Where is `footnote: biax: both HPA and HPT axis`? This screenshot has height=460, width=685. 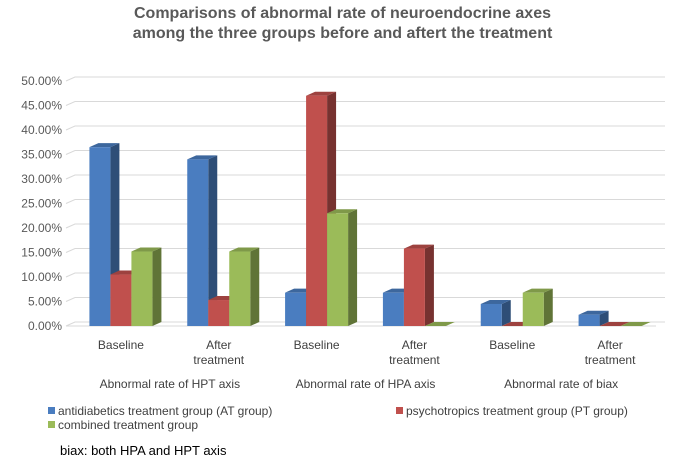 footnote: biax: both HPA and HPT axis is located at coordinates (143, 450).